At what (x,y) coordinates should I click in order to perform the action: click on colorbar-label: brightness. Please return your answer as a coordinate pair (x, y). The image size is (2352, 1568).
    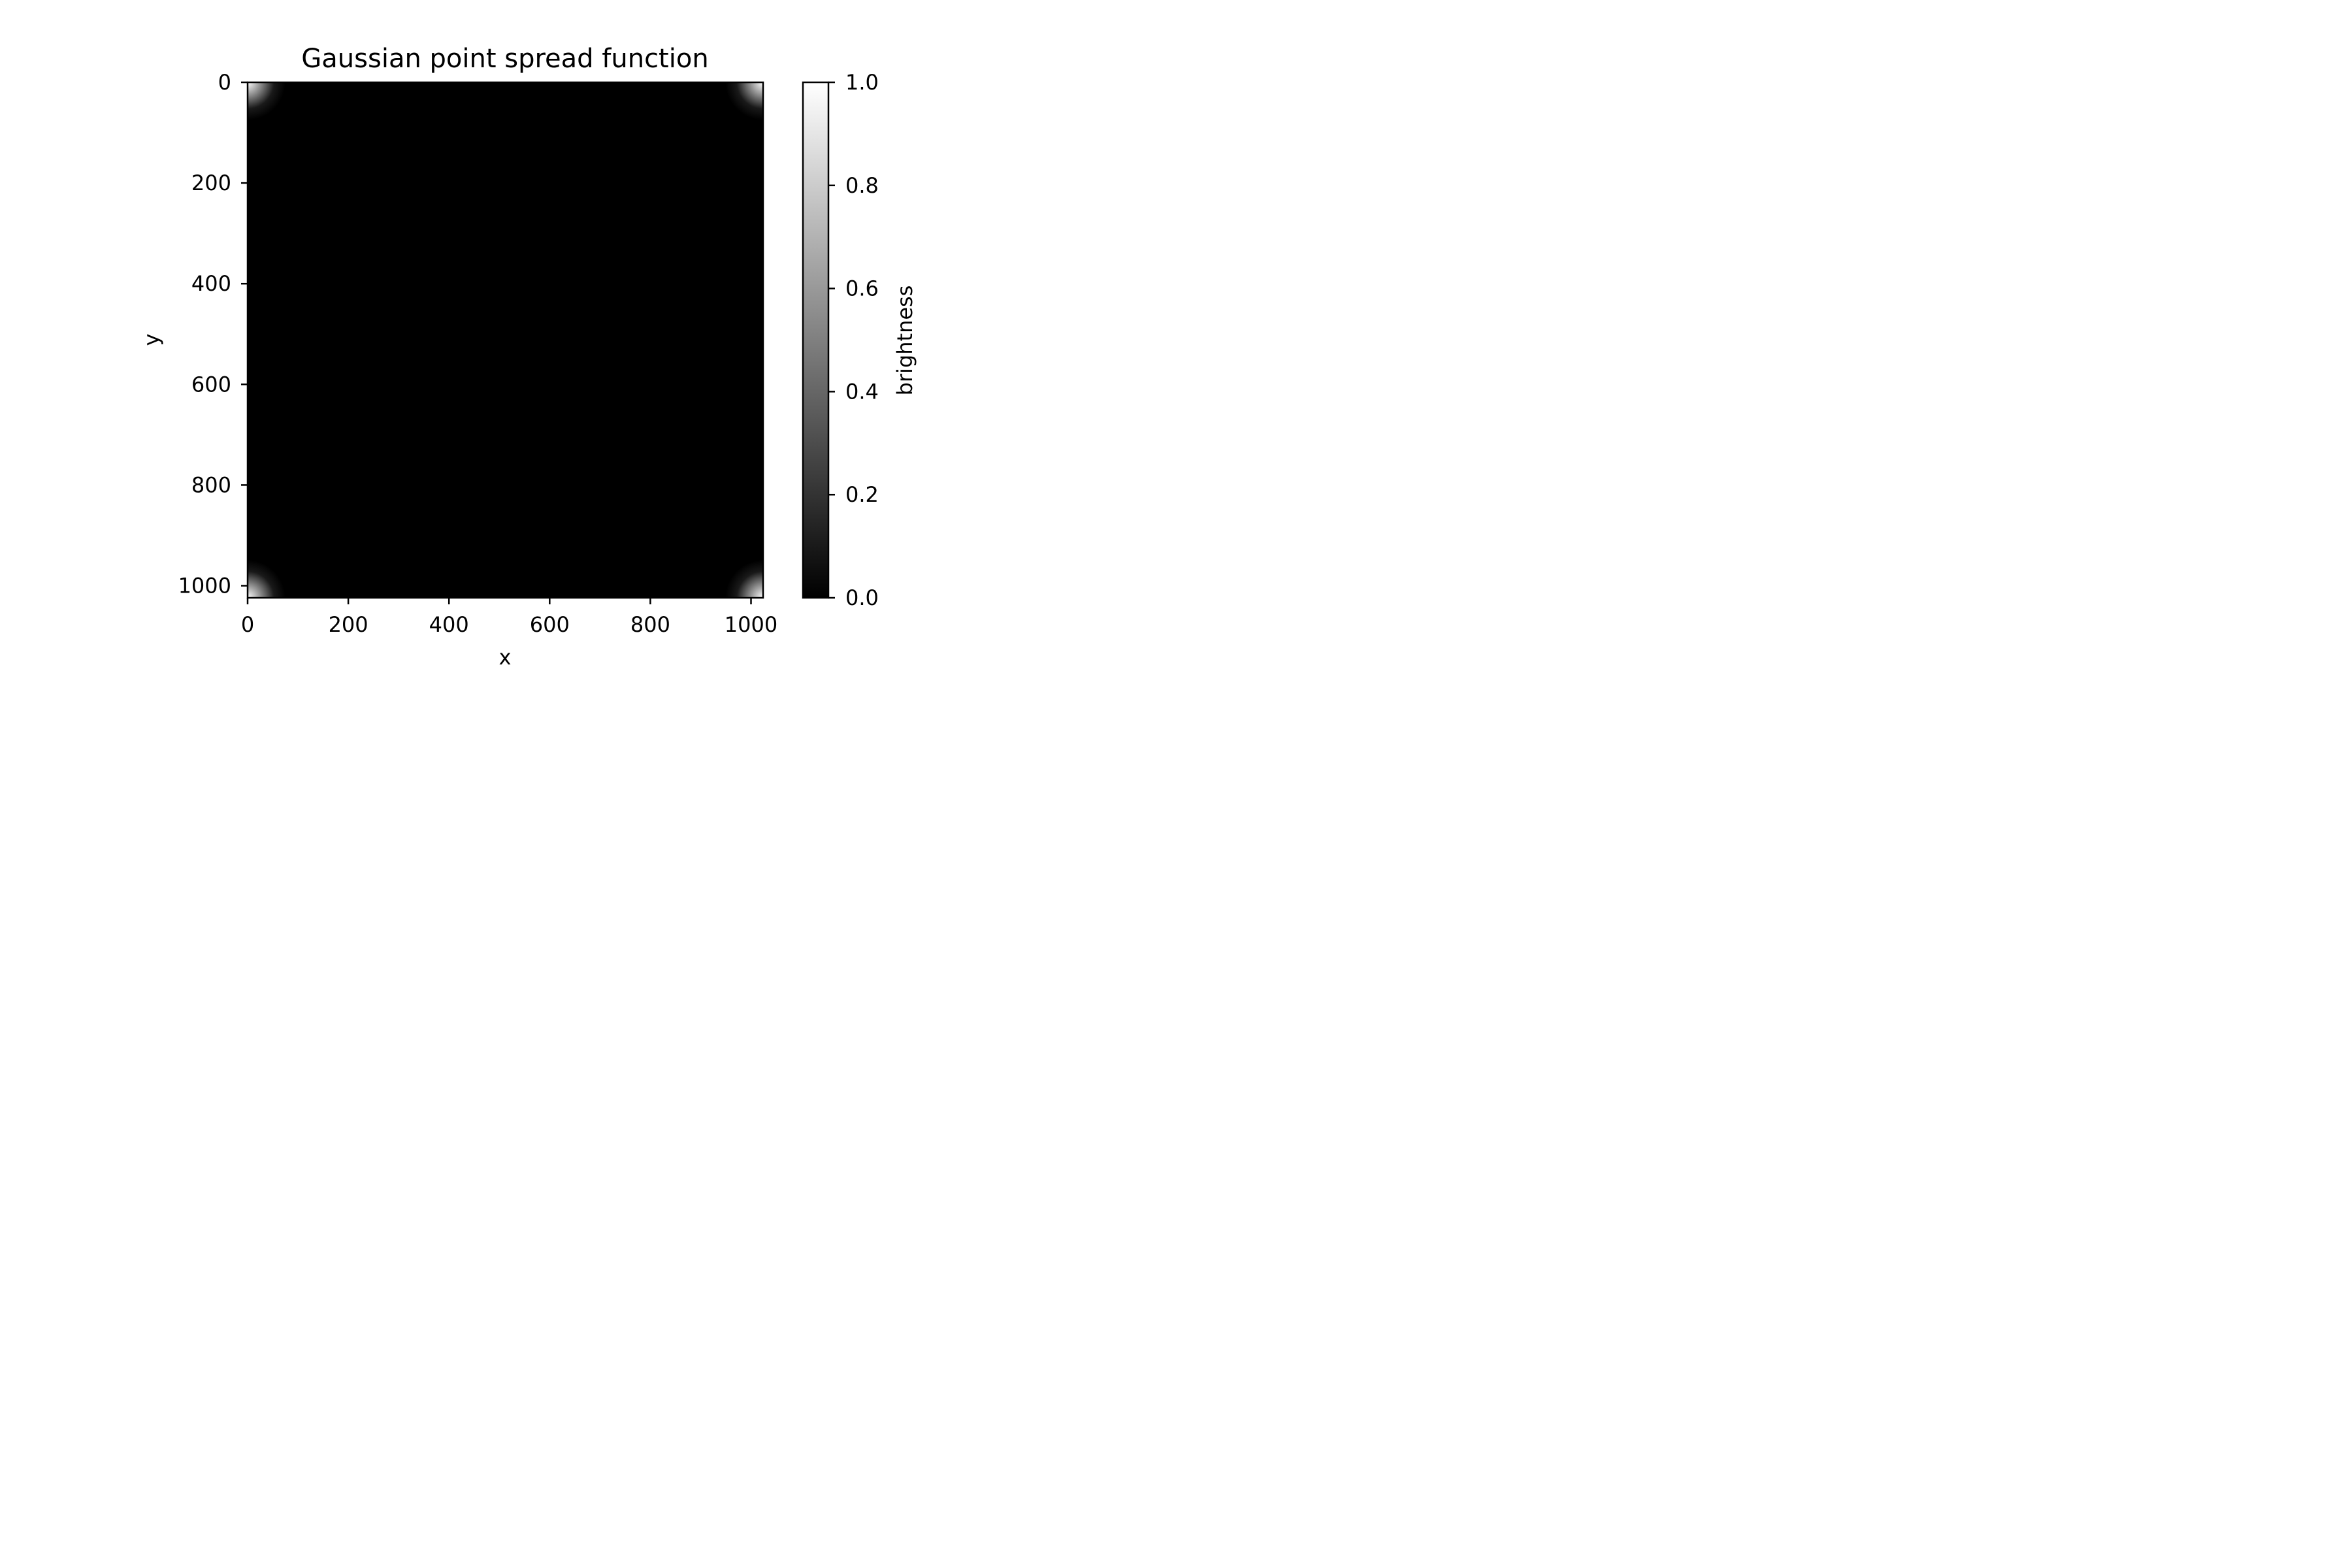
    Looking at the image, I should click on (904, 341).